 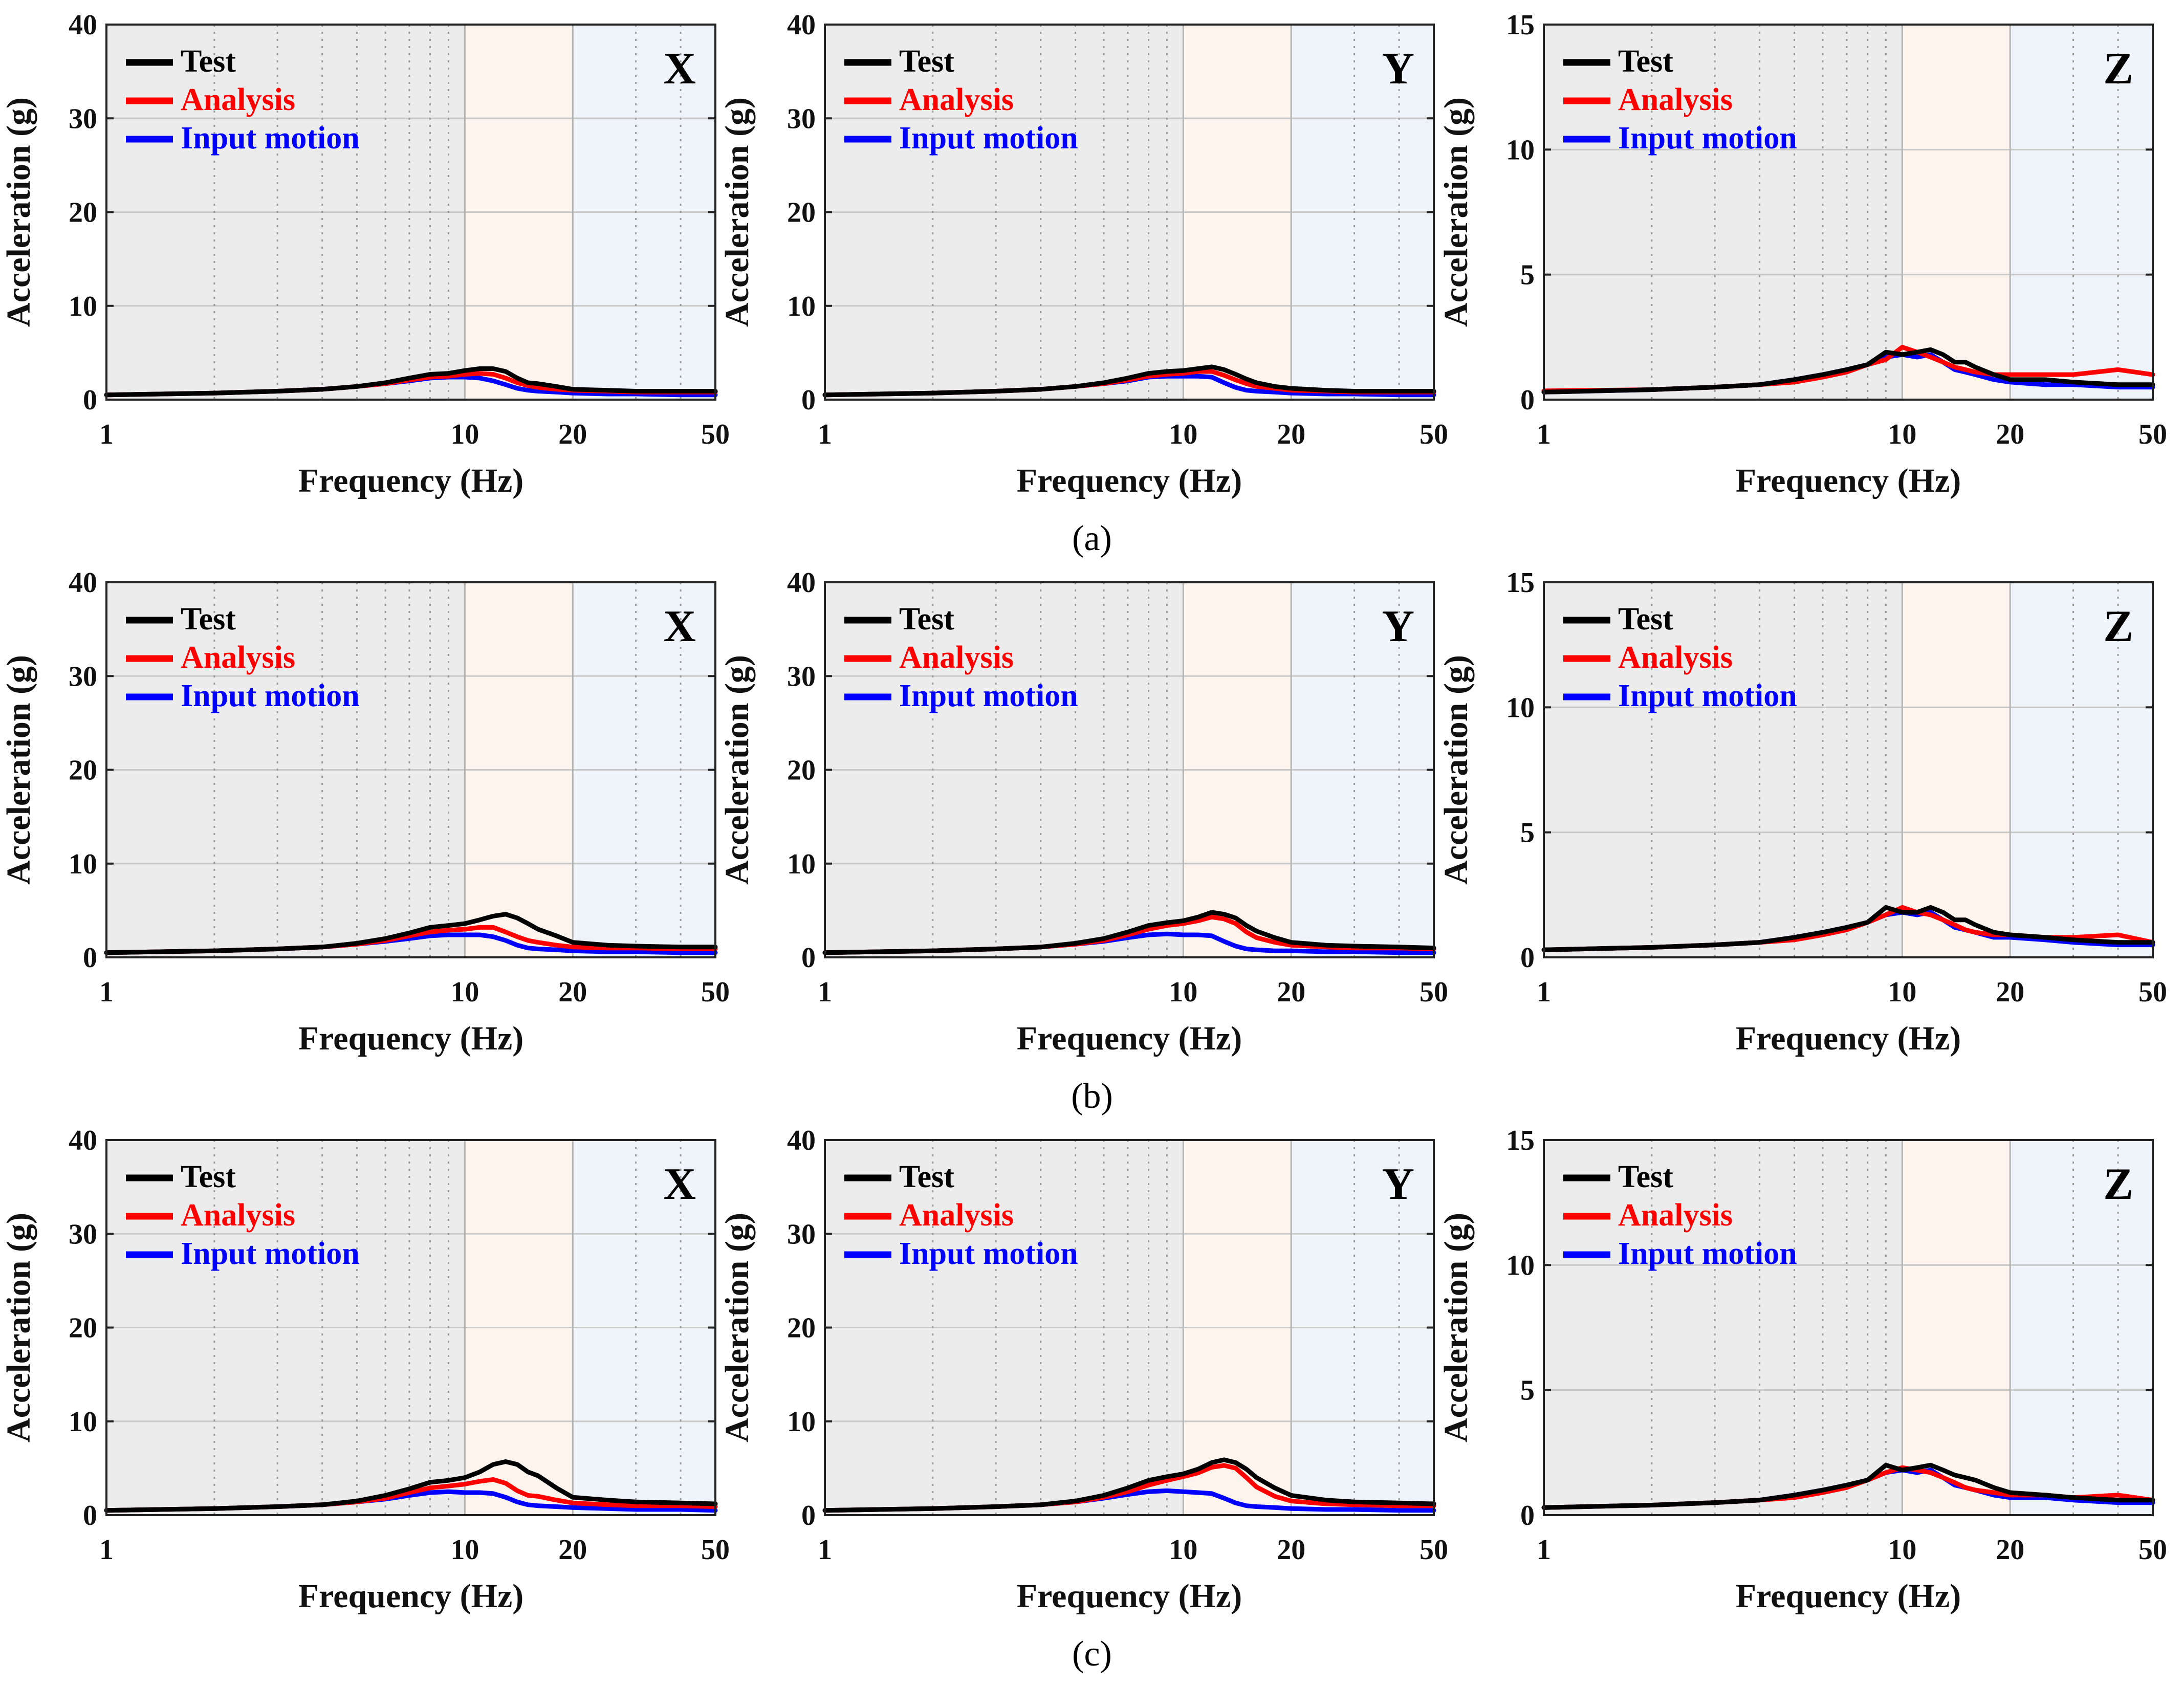 What do you see at coordinates (1092, 1654) in the screenshot?
I see `row-caption: (c)` at bounding box center [1092, 1654].